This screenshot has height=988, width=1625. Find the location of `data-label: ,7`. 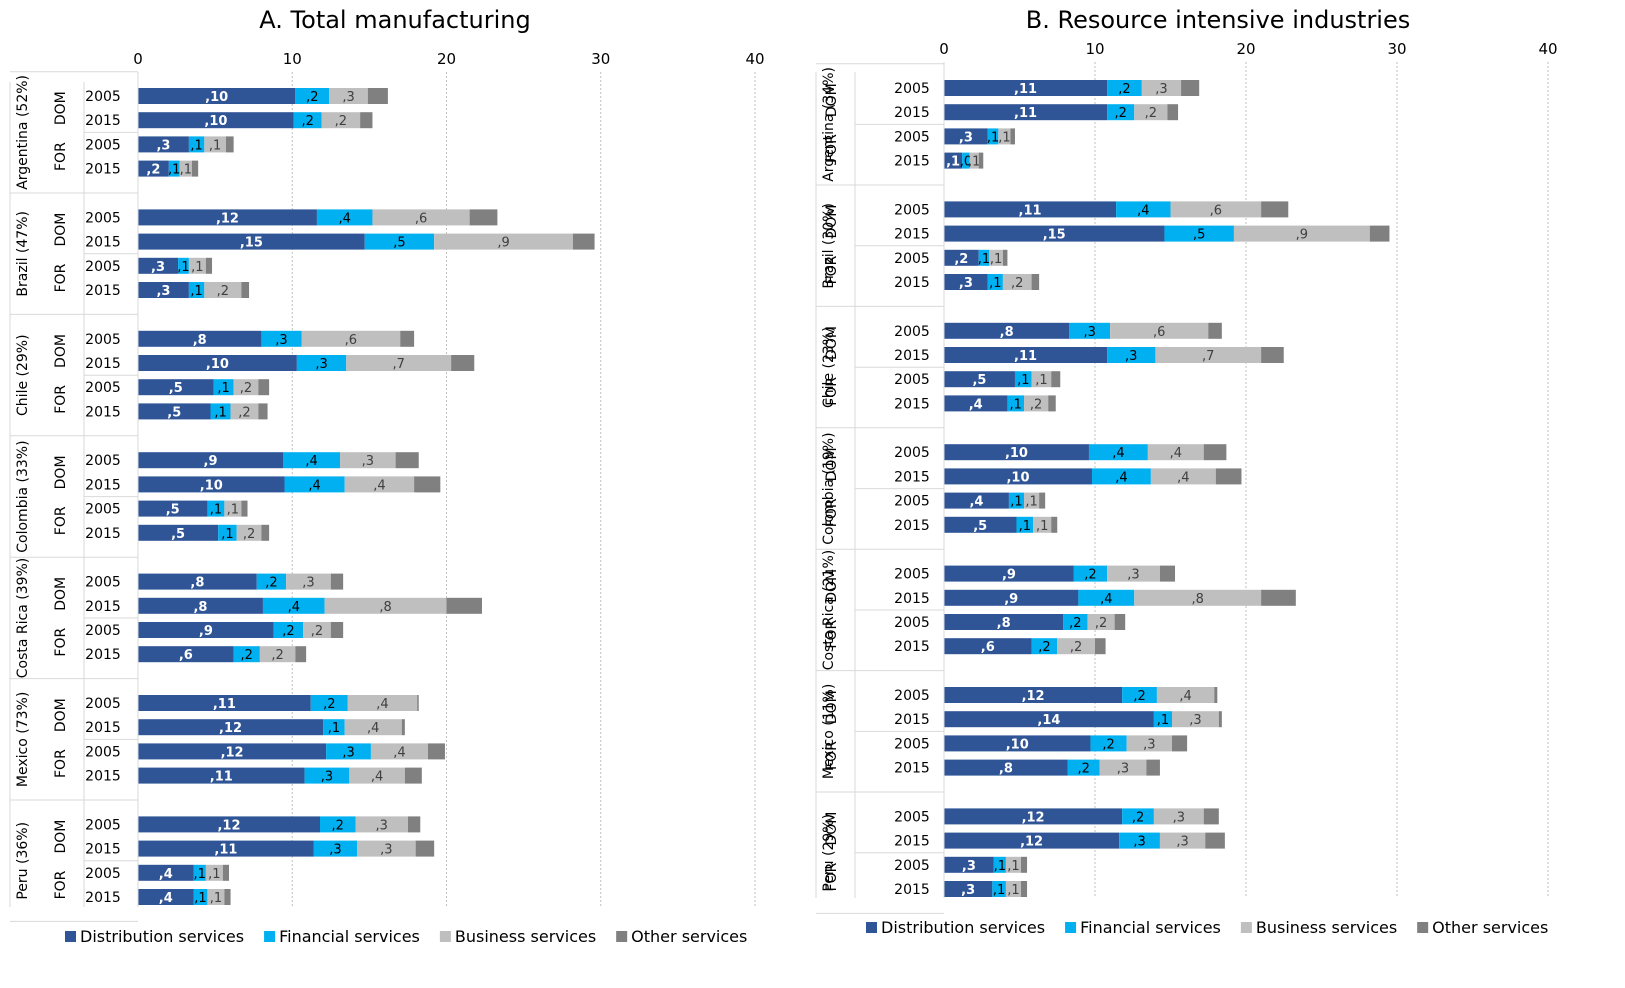

data-label: ,7 is located at coordinates (1208, 356).